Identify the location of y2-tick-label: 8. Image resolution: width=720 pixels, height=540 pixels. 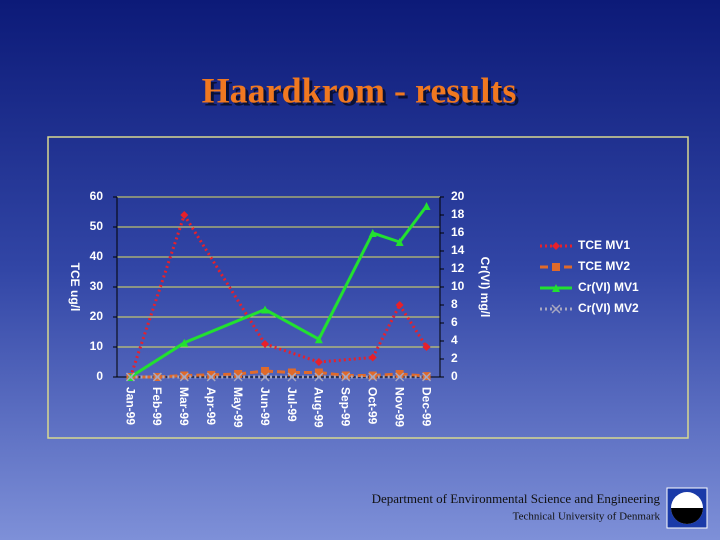
(454, 304).